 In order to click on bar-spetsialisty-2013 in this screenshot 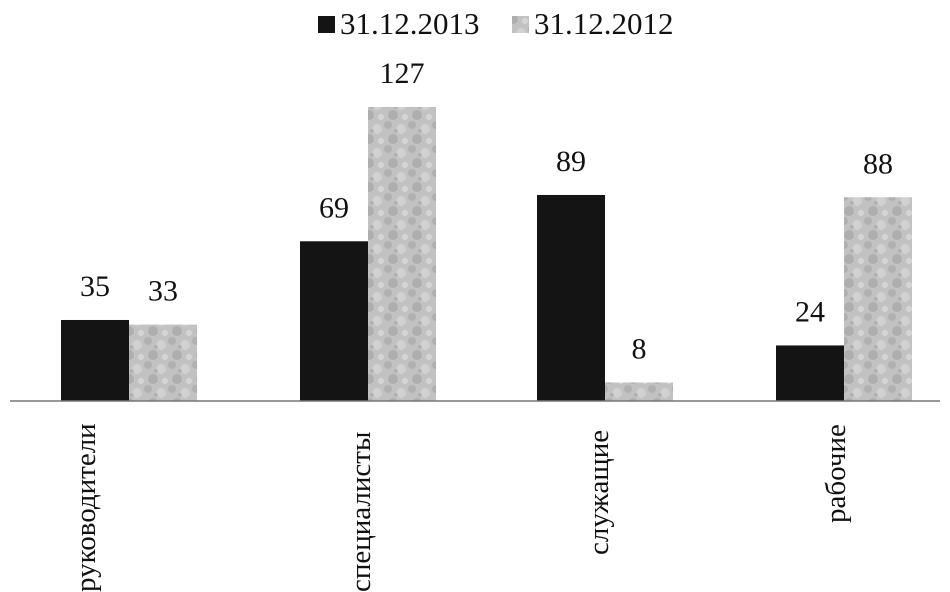, I will do `click(334, 321)`.